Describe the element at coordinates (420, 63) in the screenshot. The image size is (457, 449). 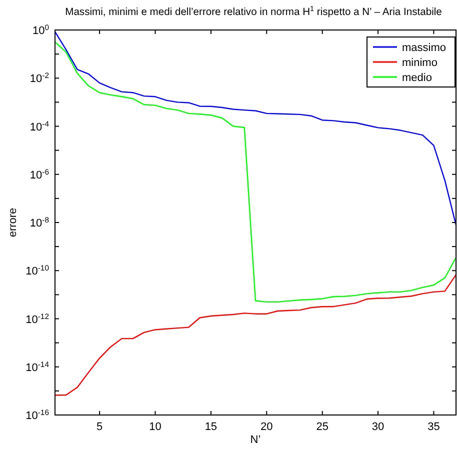
I see `legend-label: minimo` at that location.